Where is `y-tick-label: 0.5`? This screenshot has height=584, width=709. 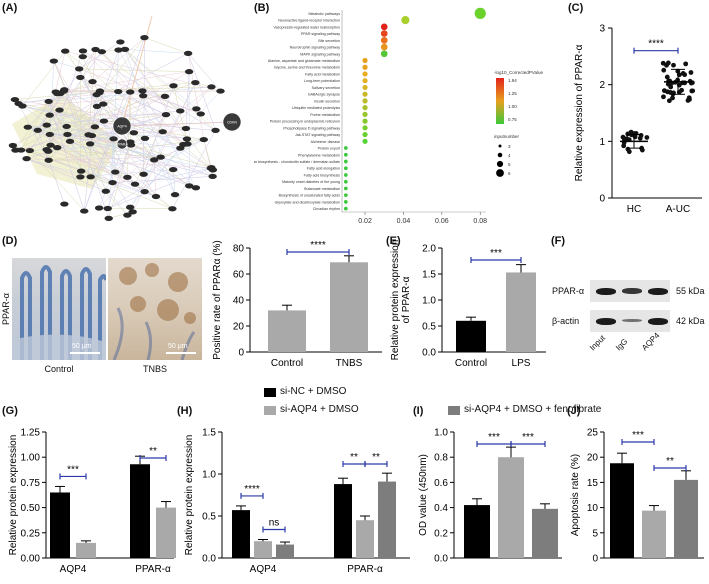
y-tick-label: 0.5 is located at coordinates (429, 327).